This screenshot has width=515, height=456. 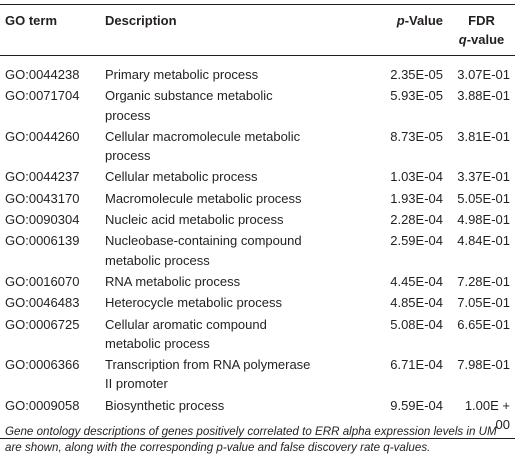 I want to click on p-value-cell: 2.59E-04, so click(x=416, y=241).